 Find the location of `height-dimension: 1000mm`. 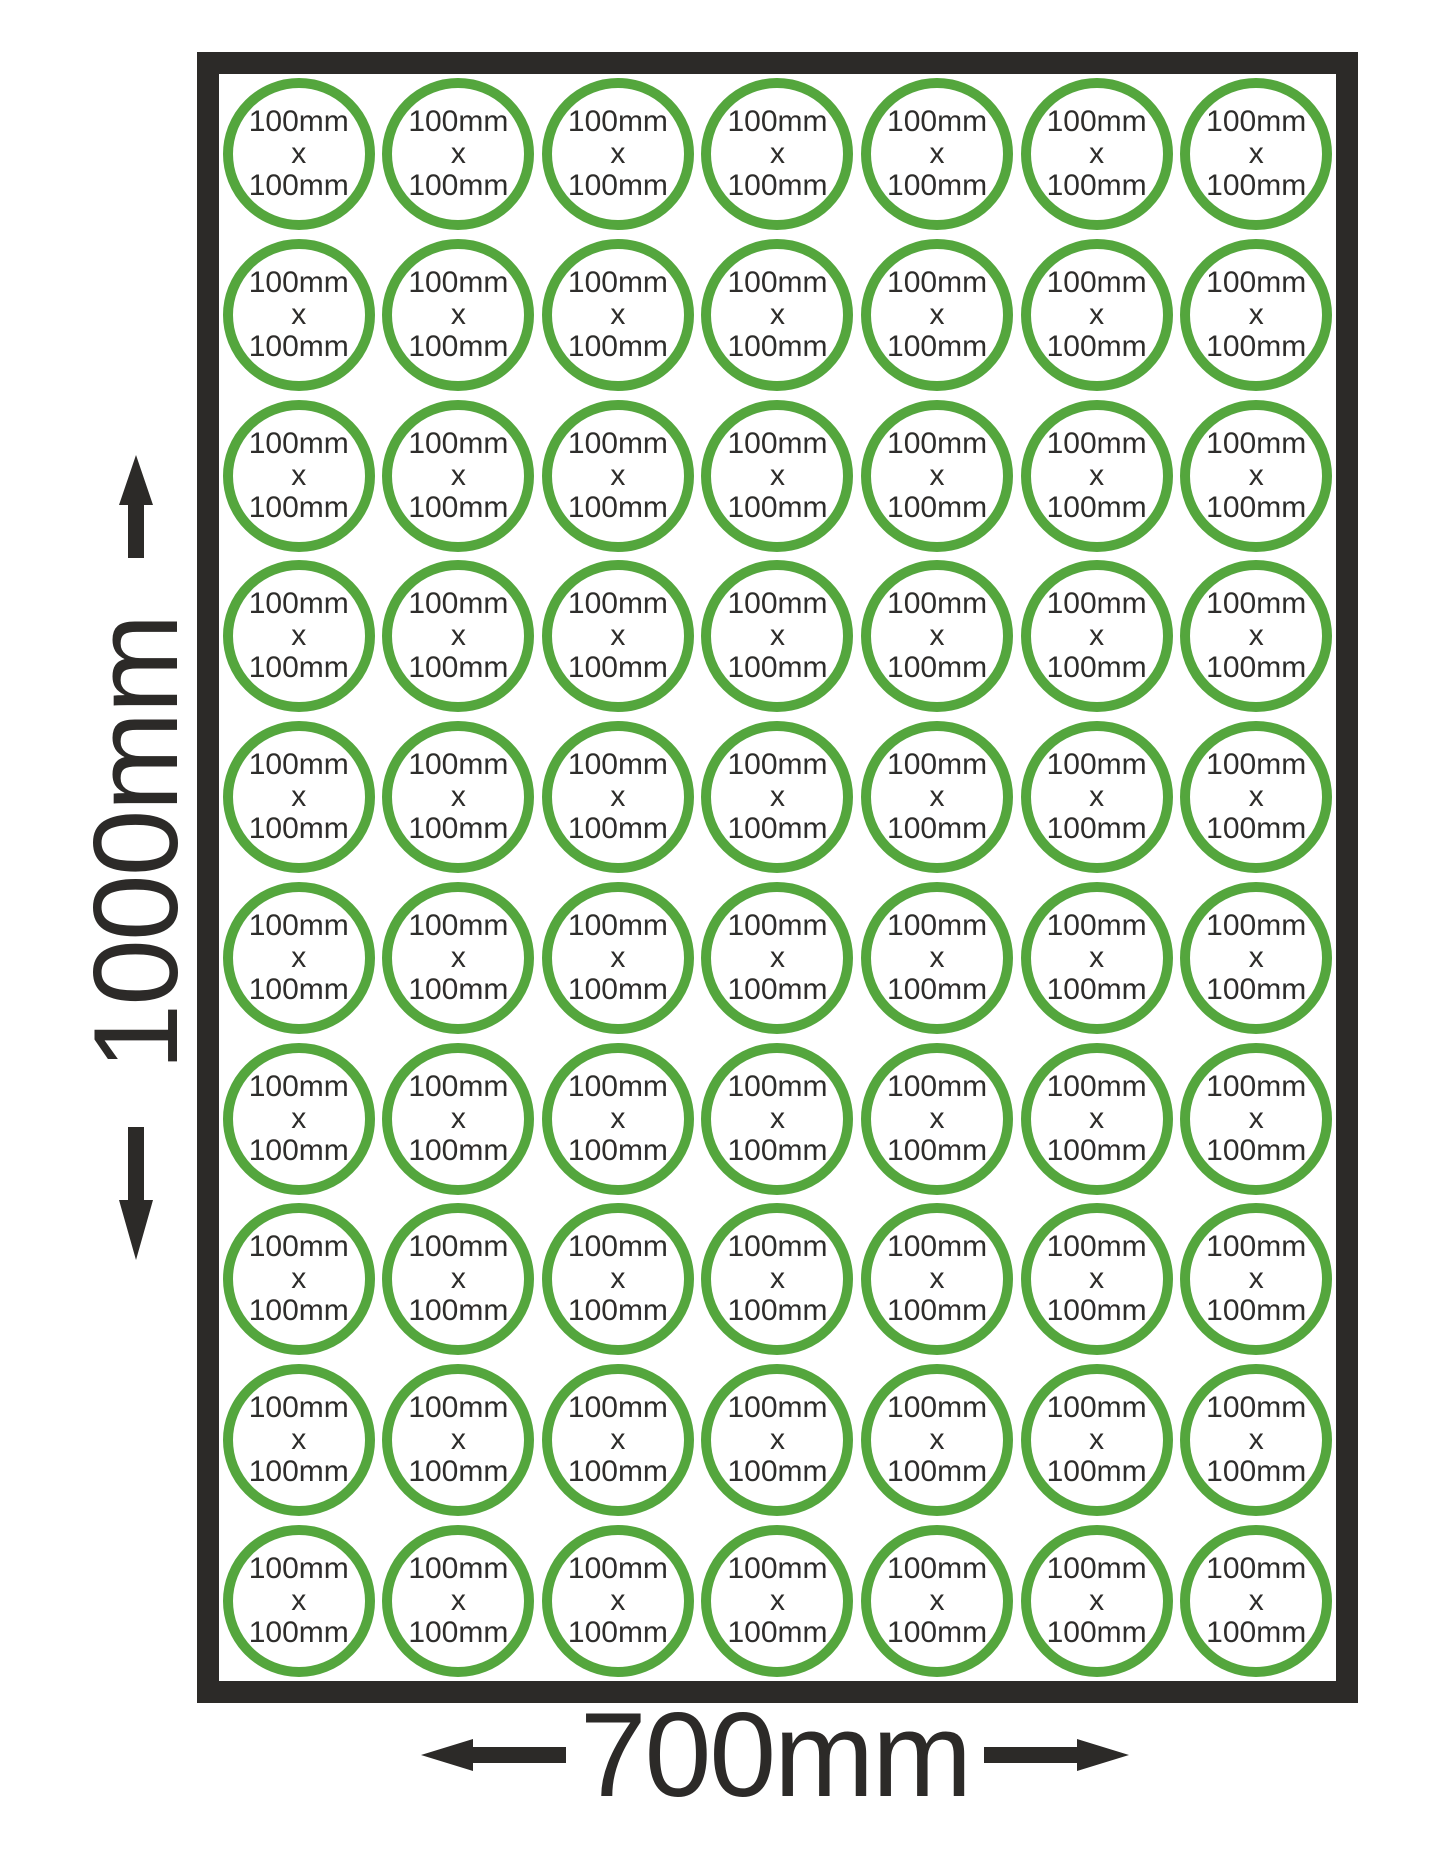

height-dimension: 1000mm is located at coordinates (136, 857).